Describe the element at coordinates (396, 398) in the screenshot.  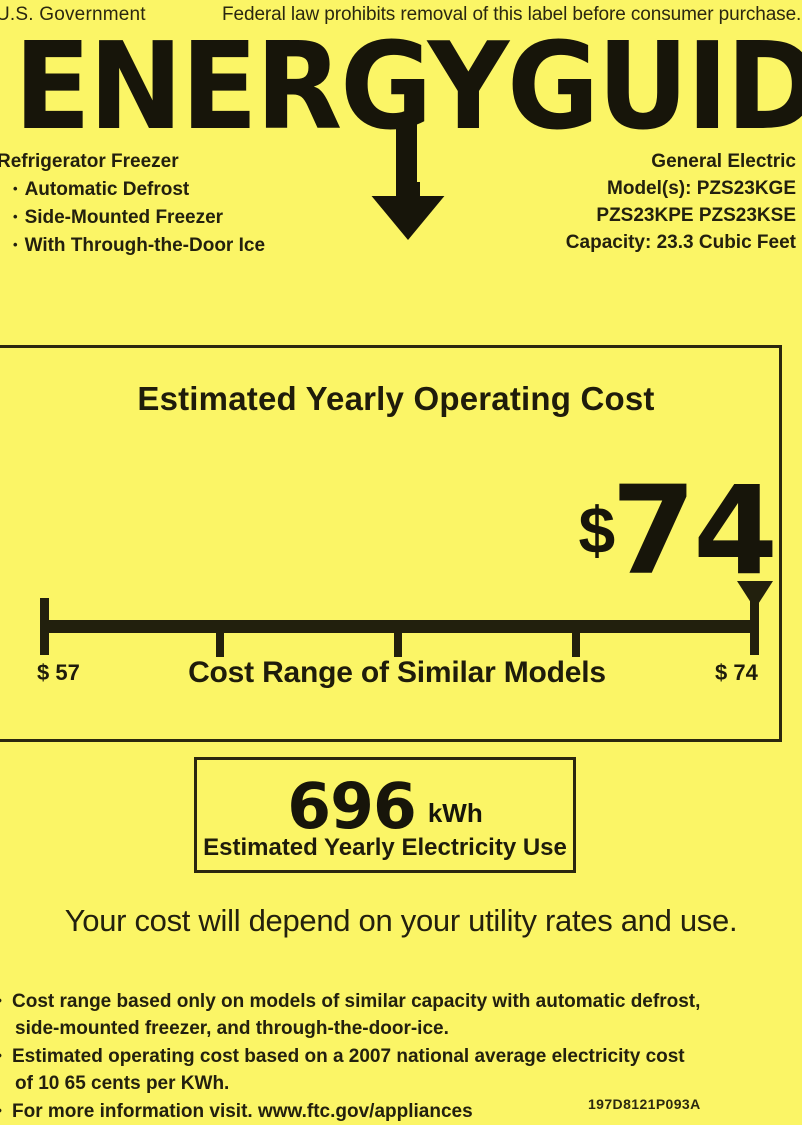
I see `cost-panel-heading: Estimated Yearly Operating Cost` at that location.